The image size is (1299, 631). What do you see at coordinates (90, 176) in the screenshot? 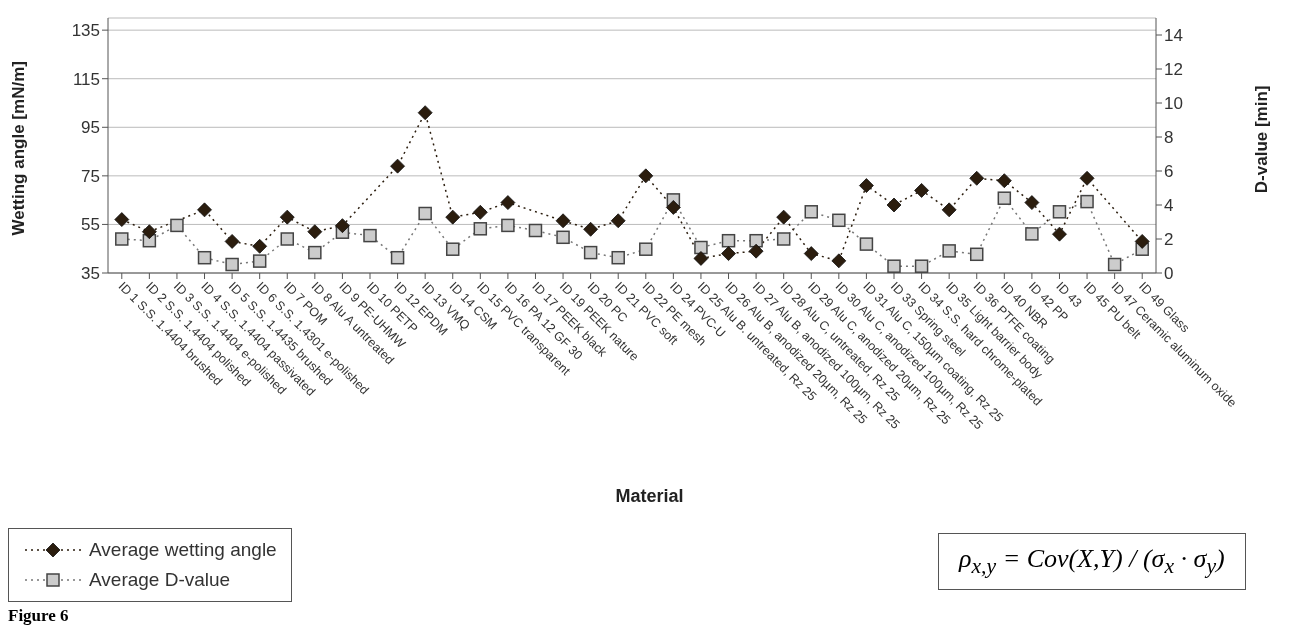
I see `y-tick-label: 75` at bounding box center [90, 176].